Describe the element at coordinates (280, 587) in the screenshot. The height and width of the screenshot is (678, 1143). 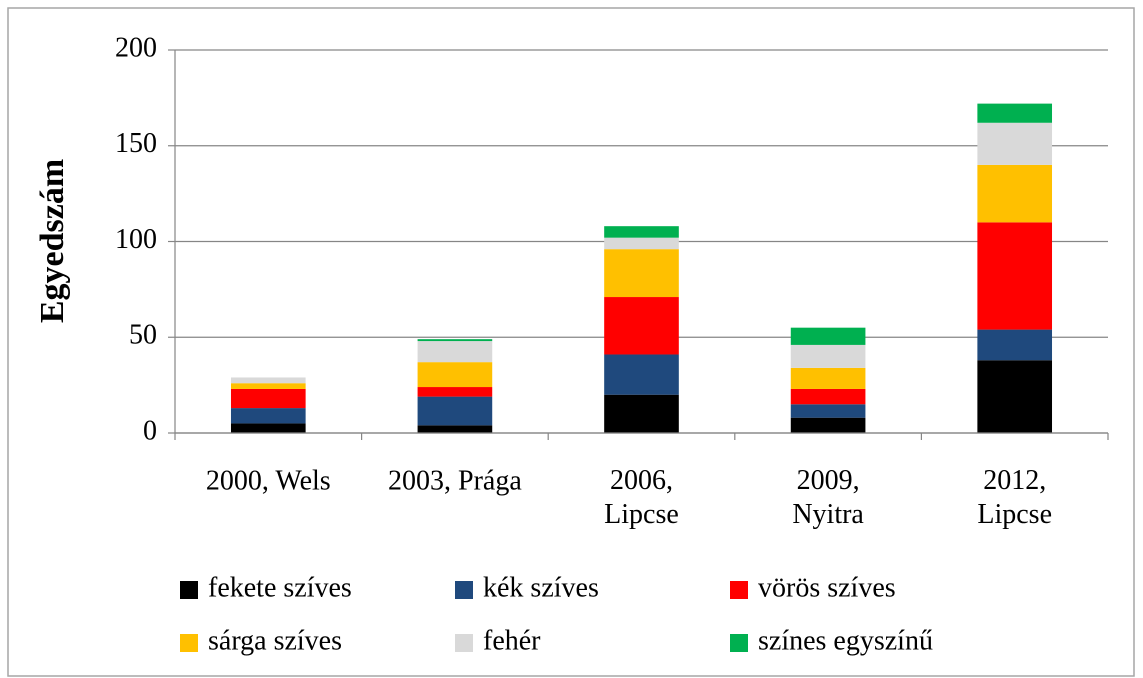
I see `legend-label: fekete szíves` at that location.